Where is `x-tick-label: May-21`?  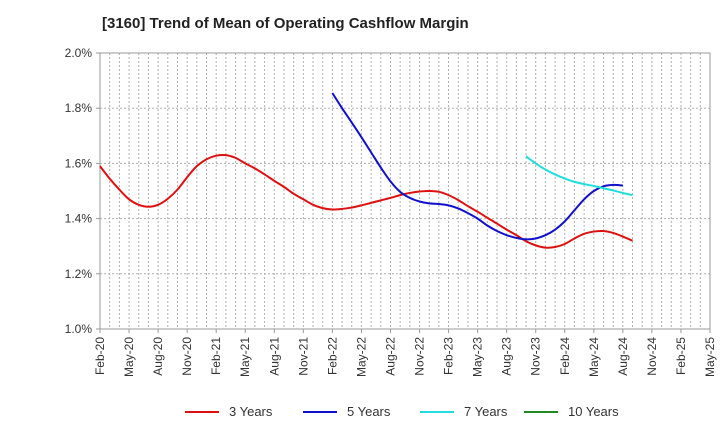 x-tick-label: May-21 is located at coordinates (245, 357).